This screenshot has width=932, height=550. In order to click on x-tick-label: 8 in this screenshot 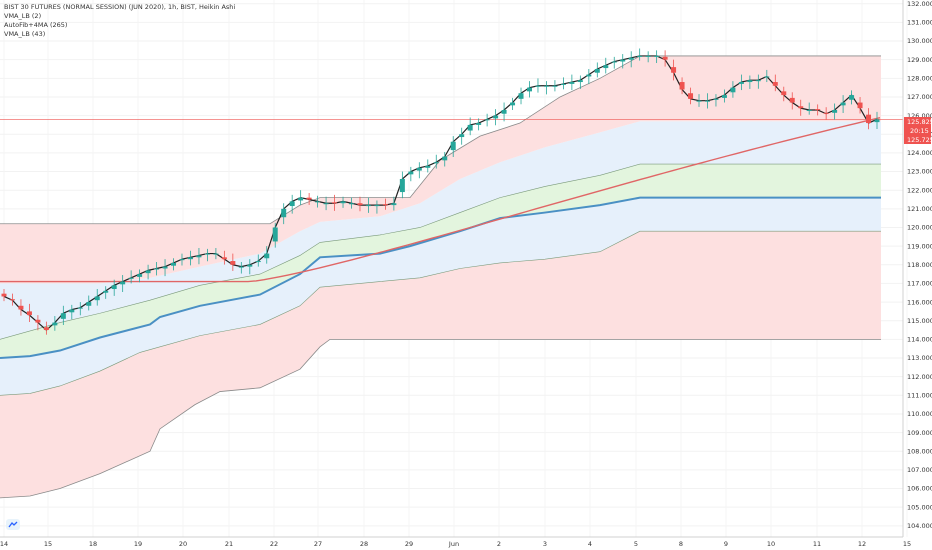, I will do `click(681, 544)`.